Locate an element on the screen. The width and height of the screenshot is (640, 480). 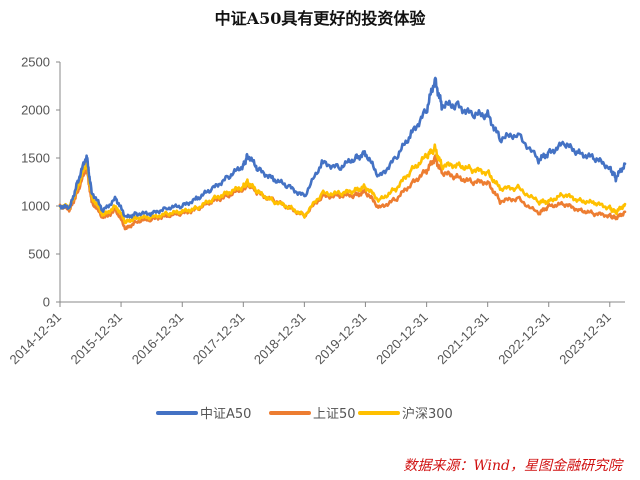
x-tick-label: 2023-12-31 is located at coordinates (585, 339).